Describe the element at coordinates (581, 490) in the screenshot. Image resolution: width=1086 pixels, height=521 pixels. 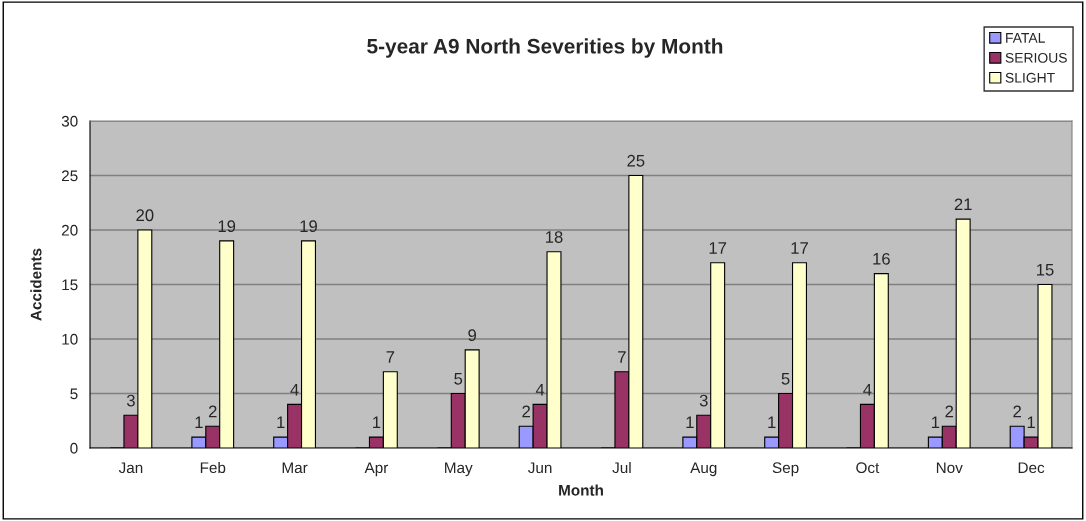
I see `x-axis-title: Month` at that location.